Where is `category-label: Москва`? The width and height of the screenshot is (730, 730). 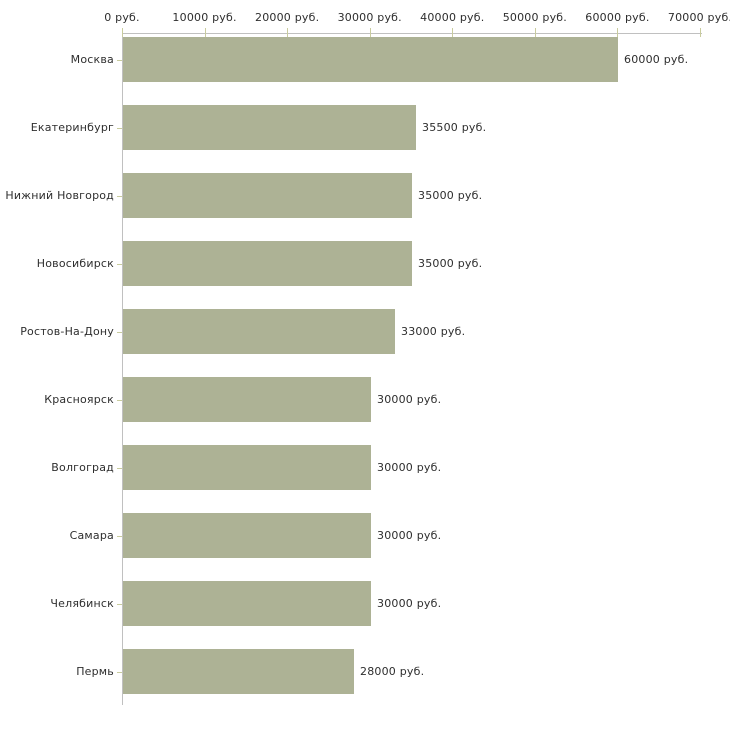 category-label: Москва is located at coordinates (92, 59).